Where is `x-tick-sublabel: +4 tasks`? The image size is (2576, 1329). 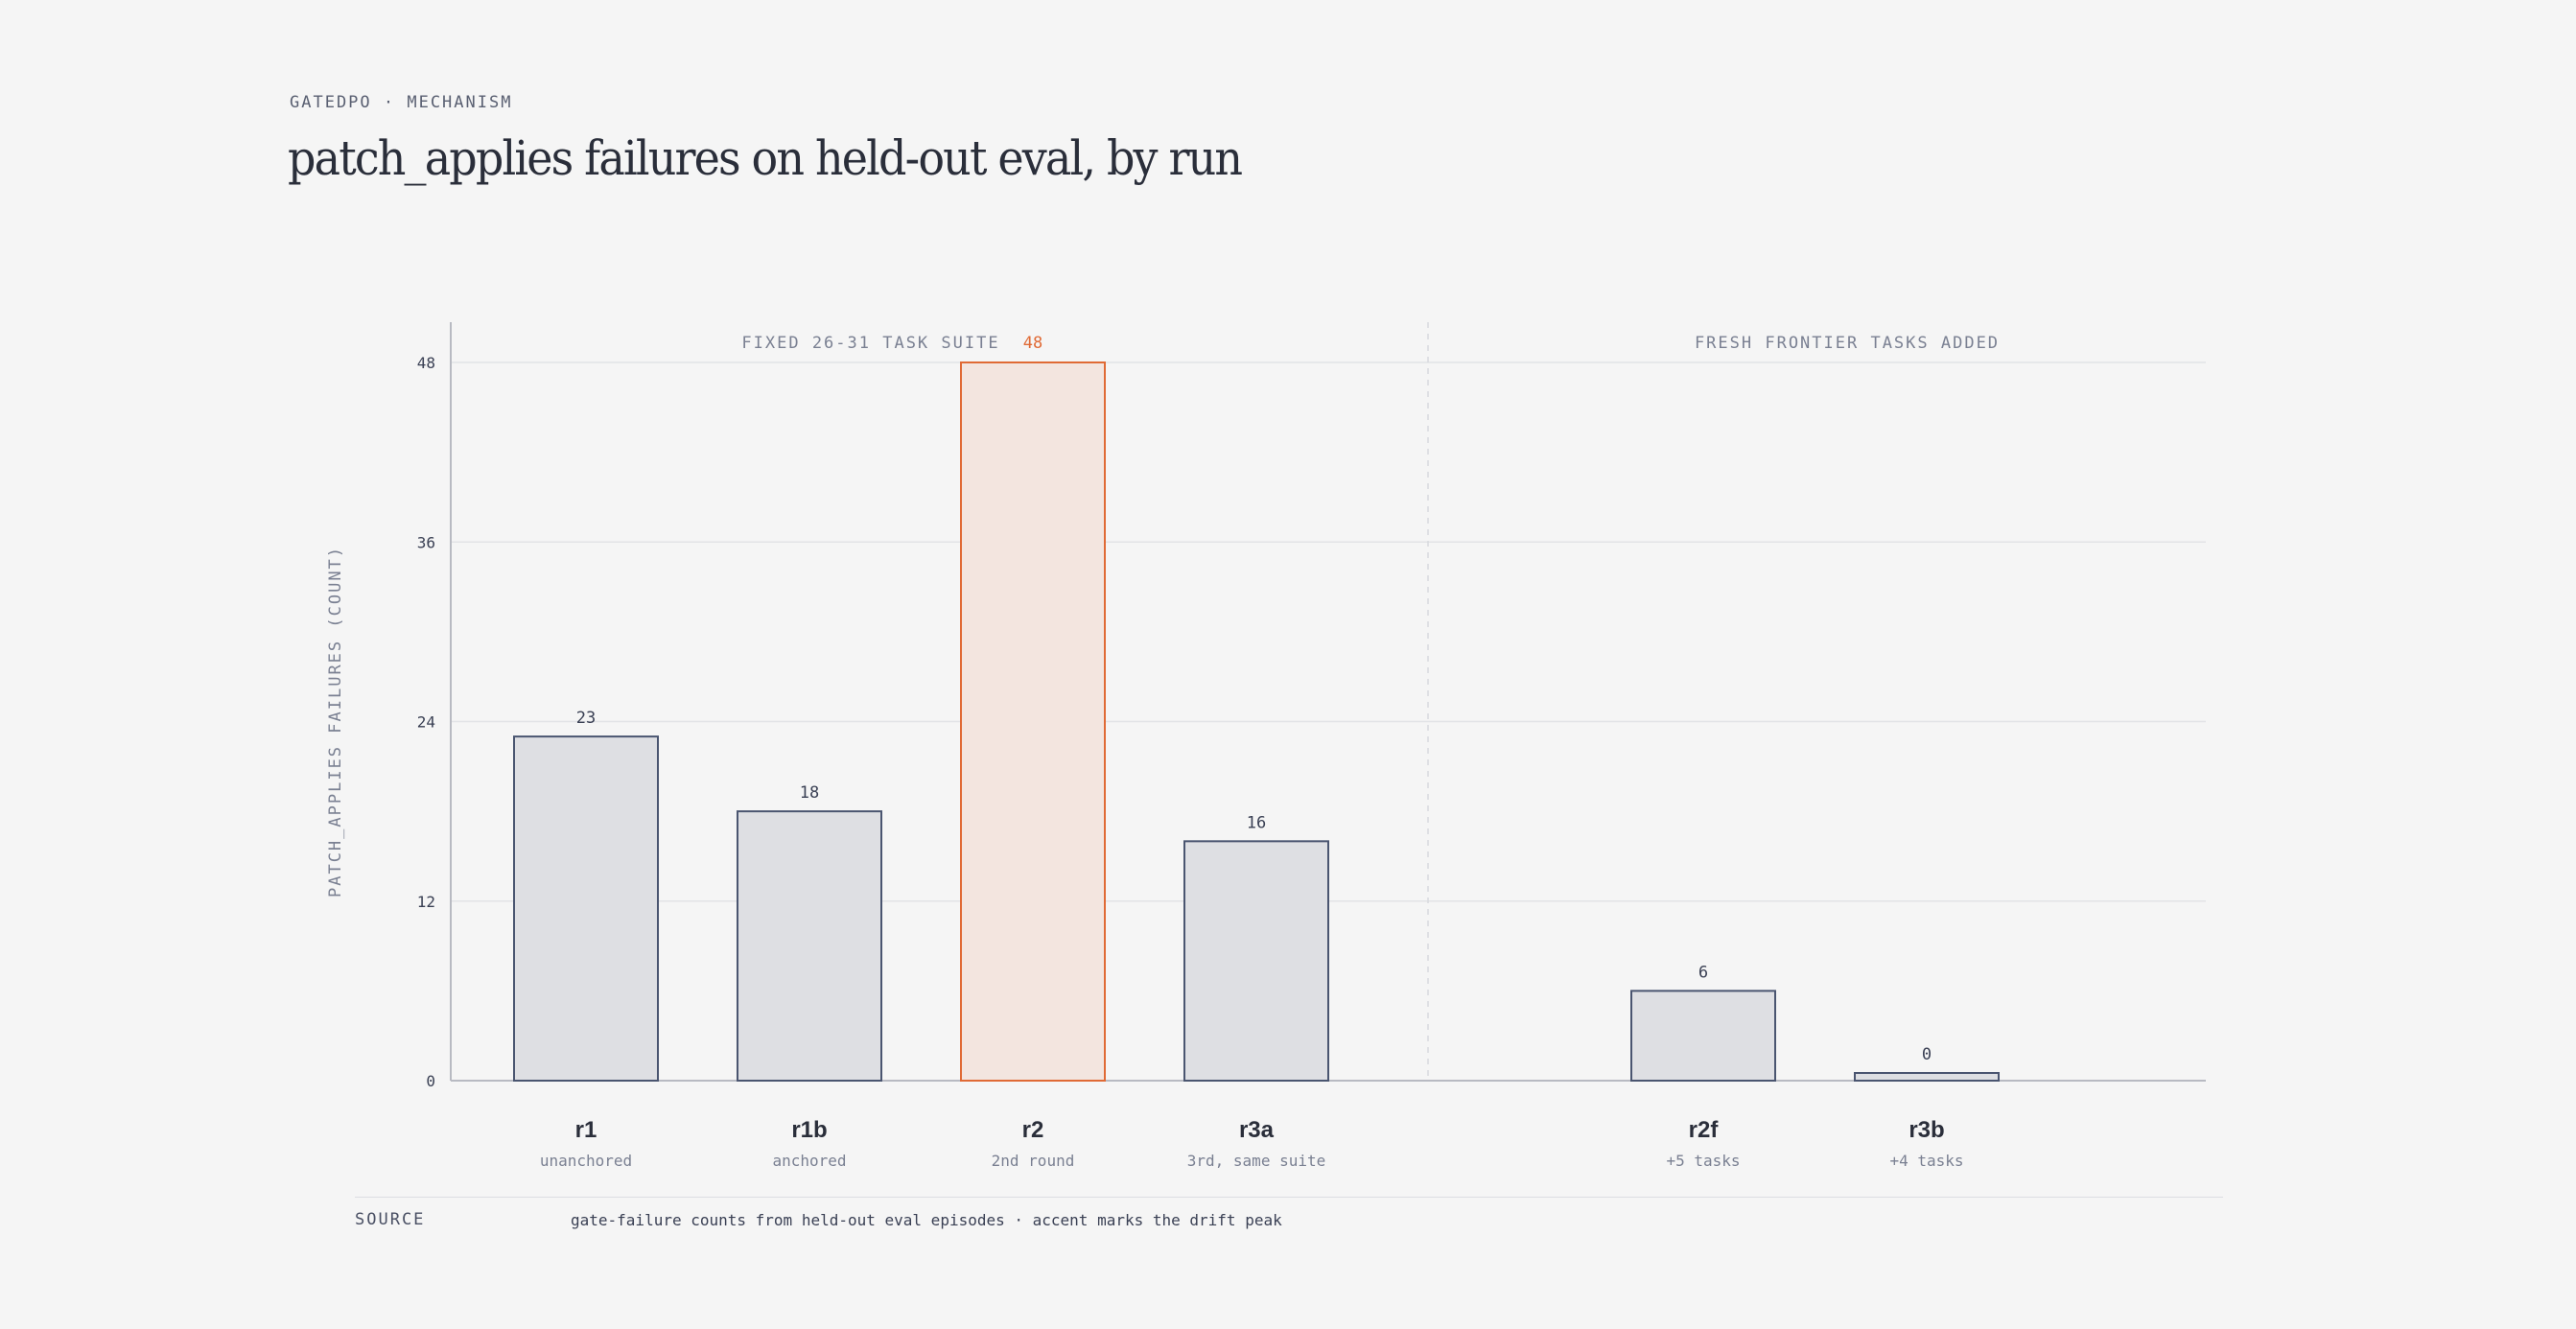
x-tick-sublabel: +4 tasks is located at coordinates (1926, 1161).